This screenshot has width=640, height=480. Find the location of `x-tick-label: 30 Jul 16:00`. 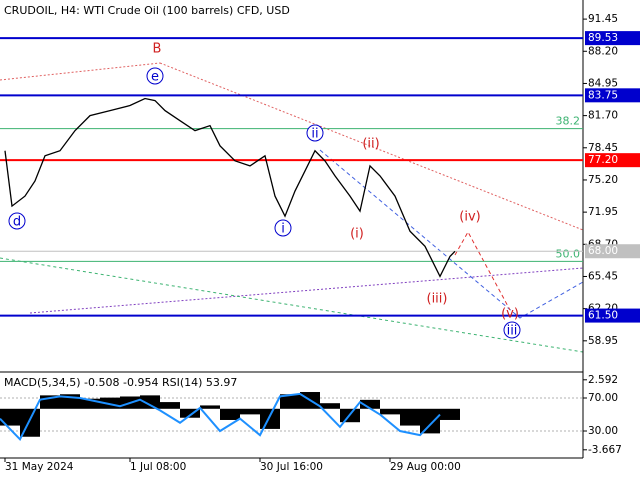

x-tick-label: 30 Jul 16:00 is located at coordinates (291, 467).